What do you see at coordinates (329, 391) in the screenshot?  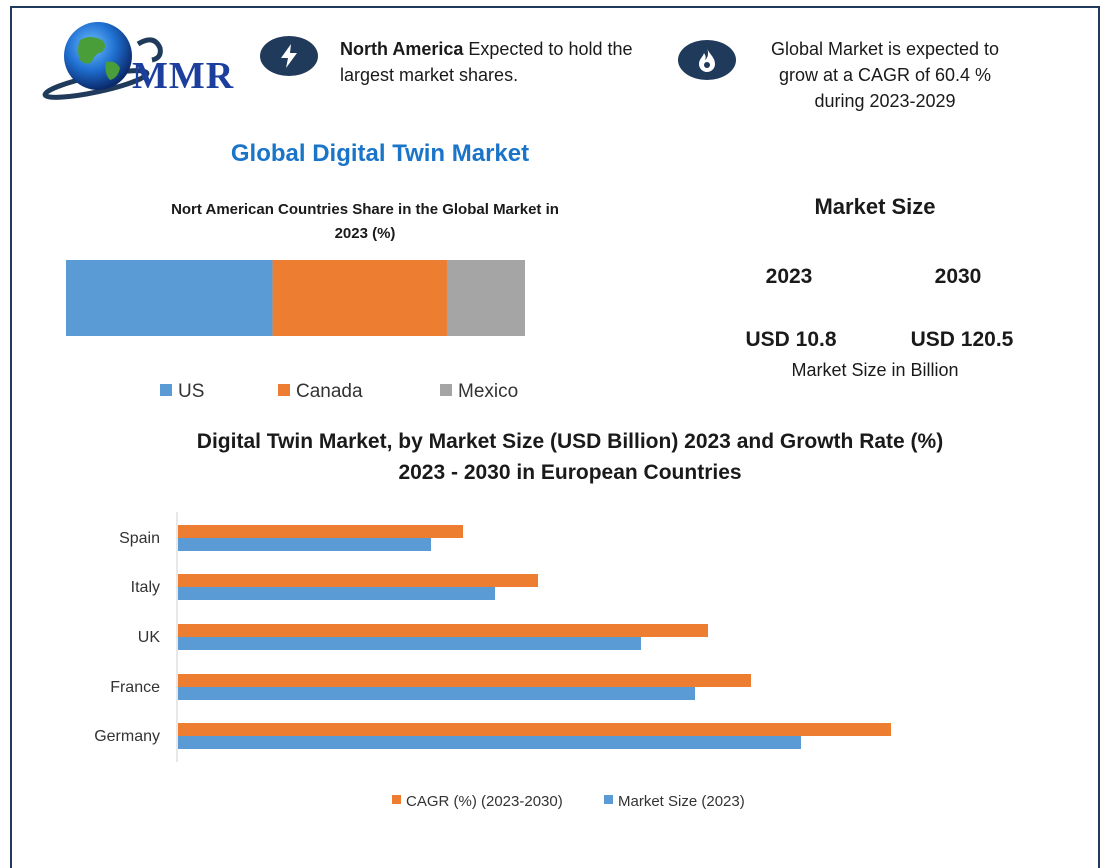 I see `share-legend-label-canada: Canada` at bounding box center [329, 391].